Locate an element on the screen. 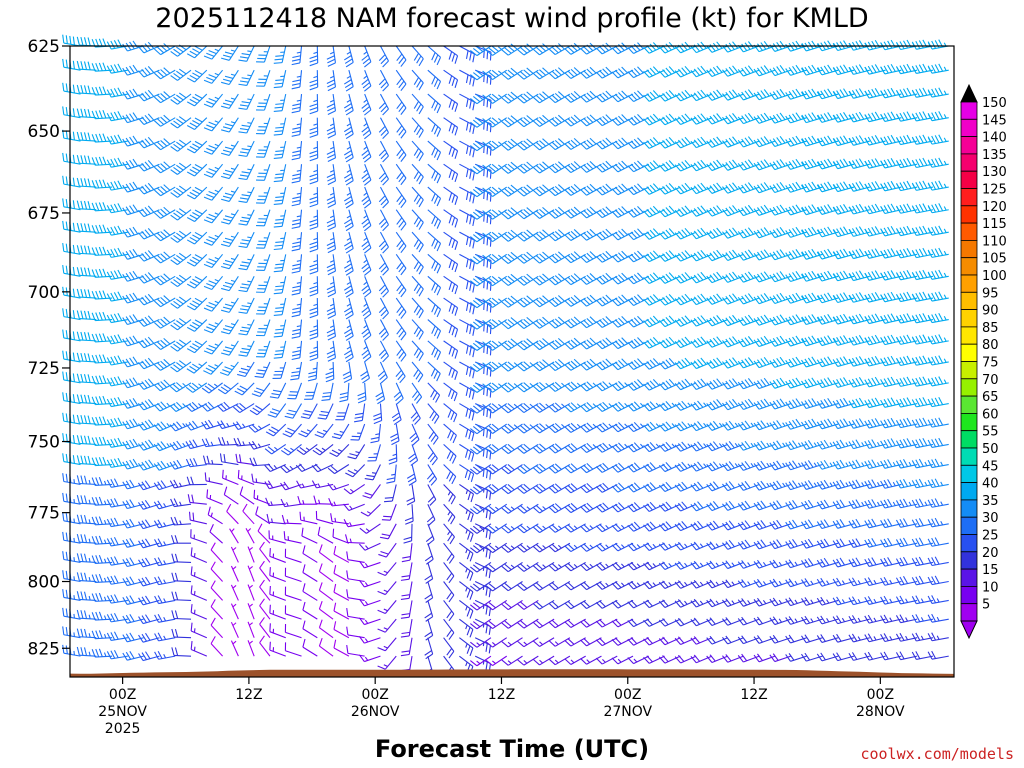  y-tick-label: 650 is located at coordinates (44, 132).